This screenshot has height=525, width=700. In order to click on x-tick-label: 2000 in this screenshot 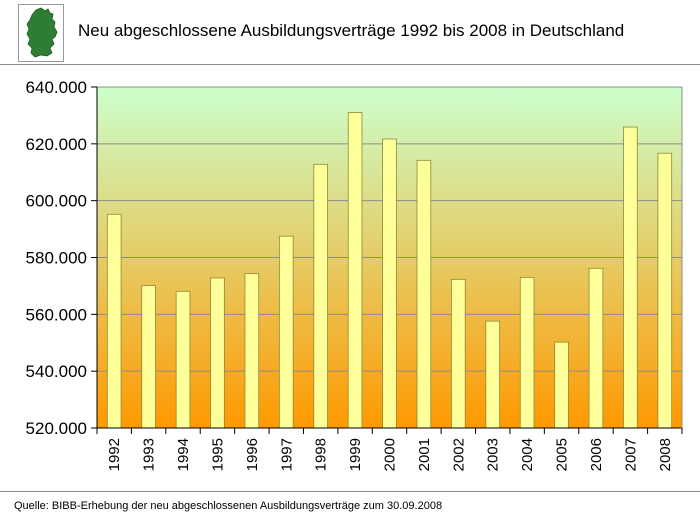, I will do `click(390, 454)`.